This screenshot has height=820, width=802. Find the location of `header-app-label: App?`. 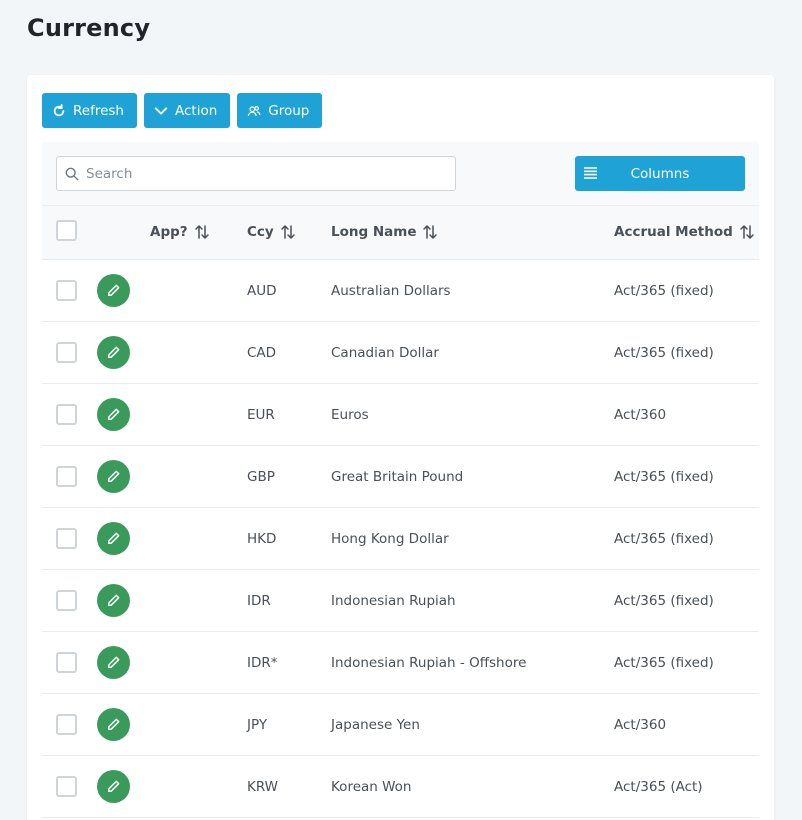

header-app-label: App? is located at coordinates (169, 232).